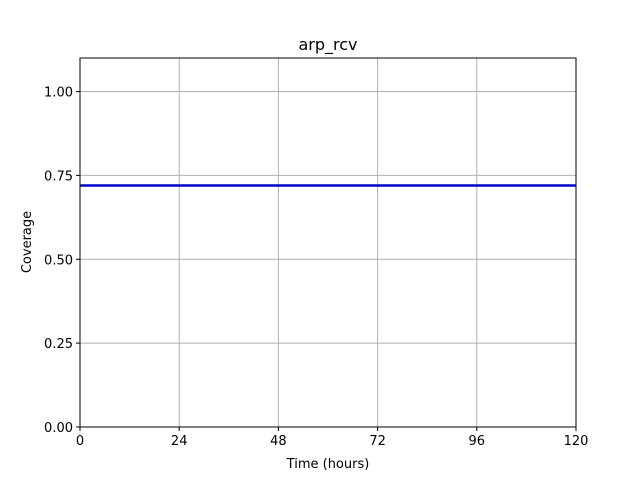  I want to click on x-axis-label: Time (hours), so click(328, 464).